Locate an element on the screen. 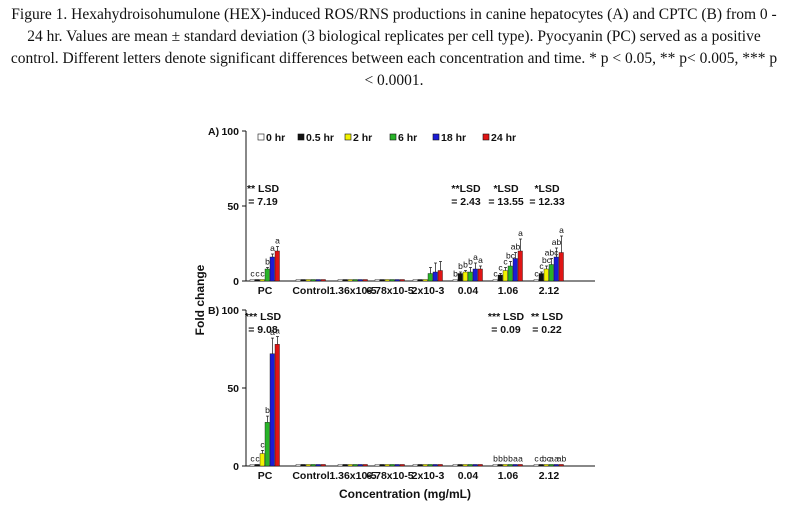  legend-label: 0.5 hr is located at coordinates (320, 138).